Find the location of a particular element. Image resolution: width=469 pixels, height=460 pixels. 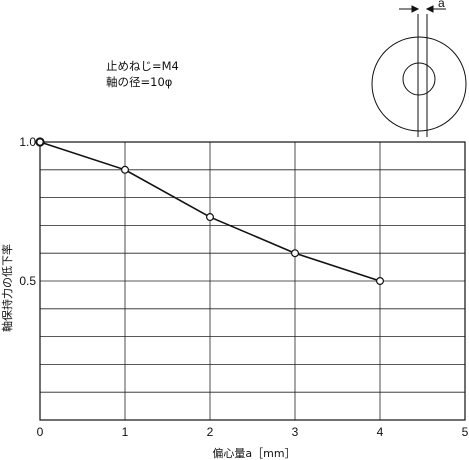

y-tick-label: 1.0 is located at coordinates (27, 142).